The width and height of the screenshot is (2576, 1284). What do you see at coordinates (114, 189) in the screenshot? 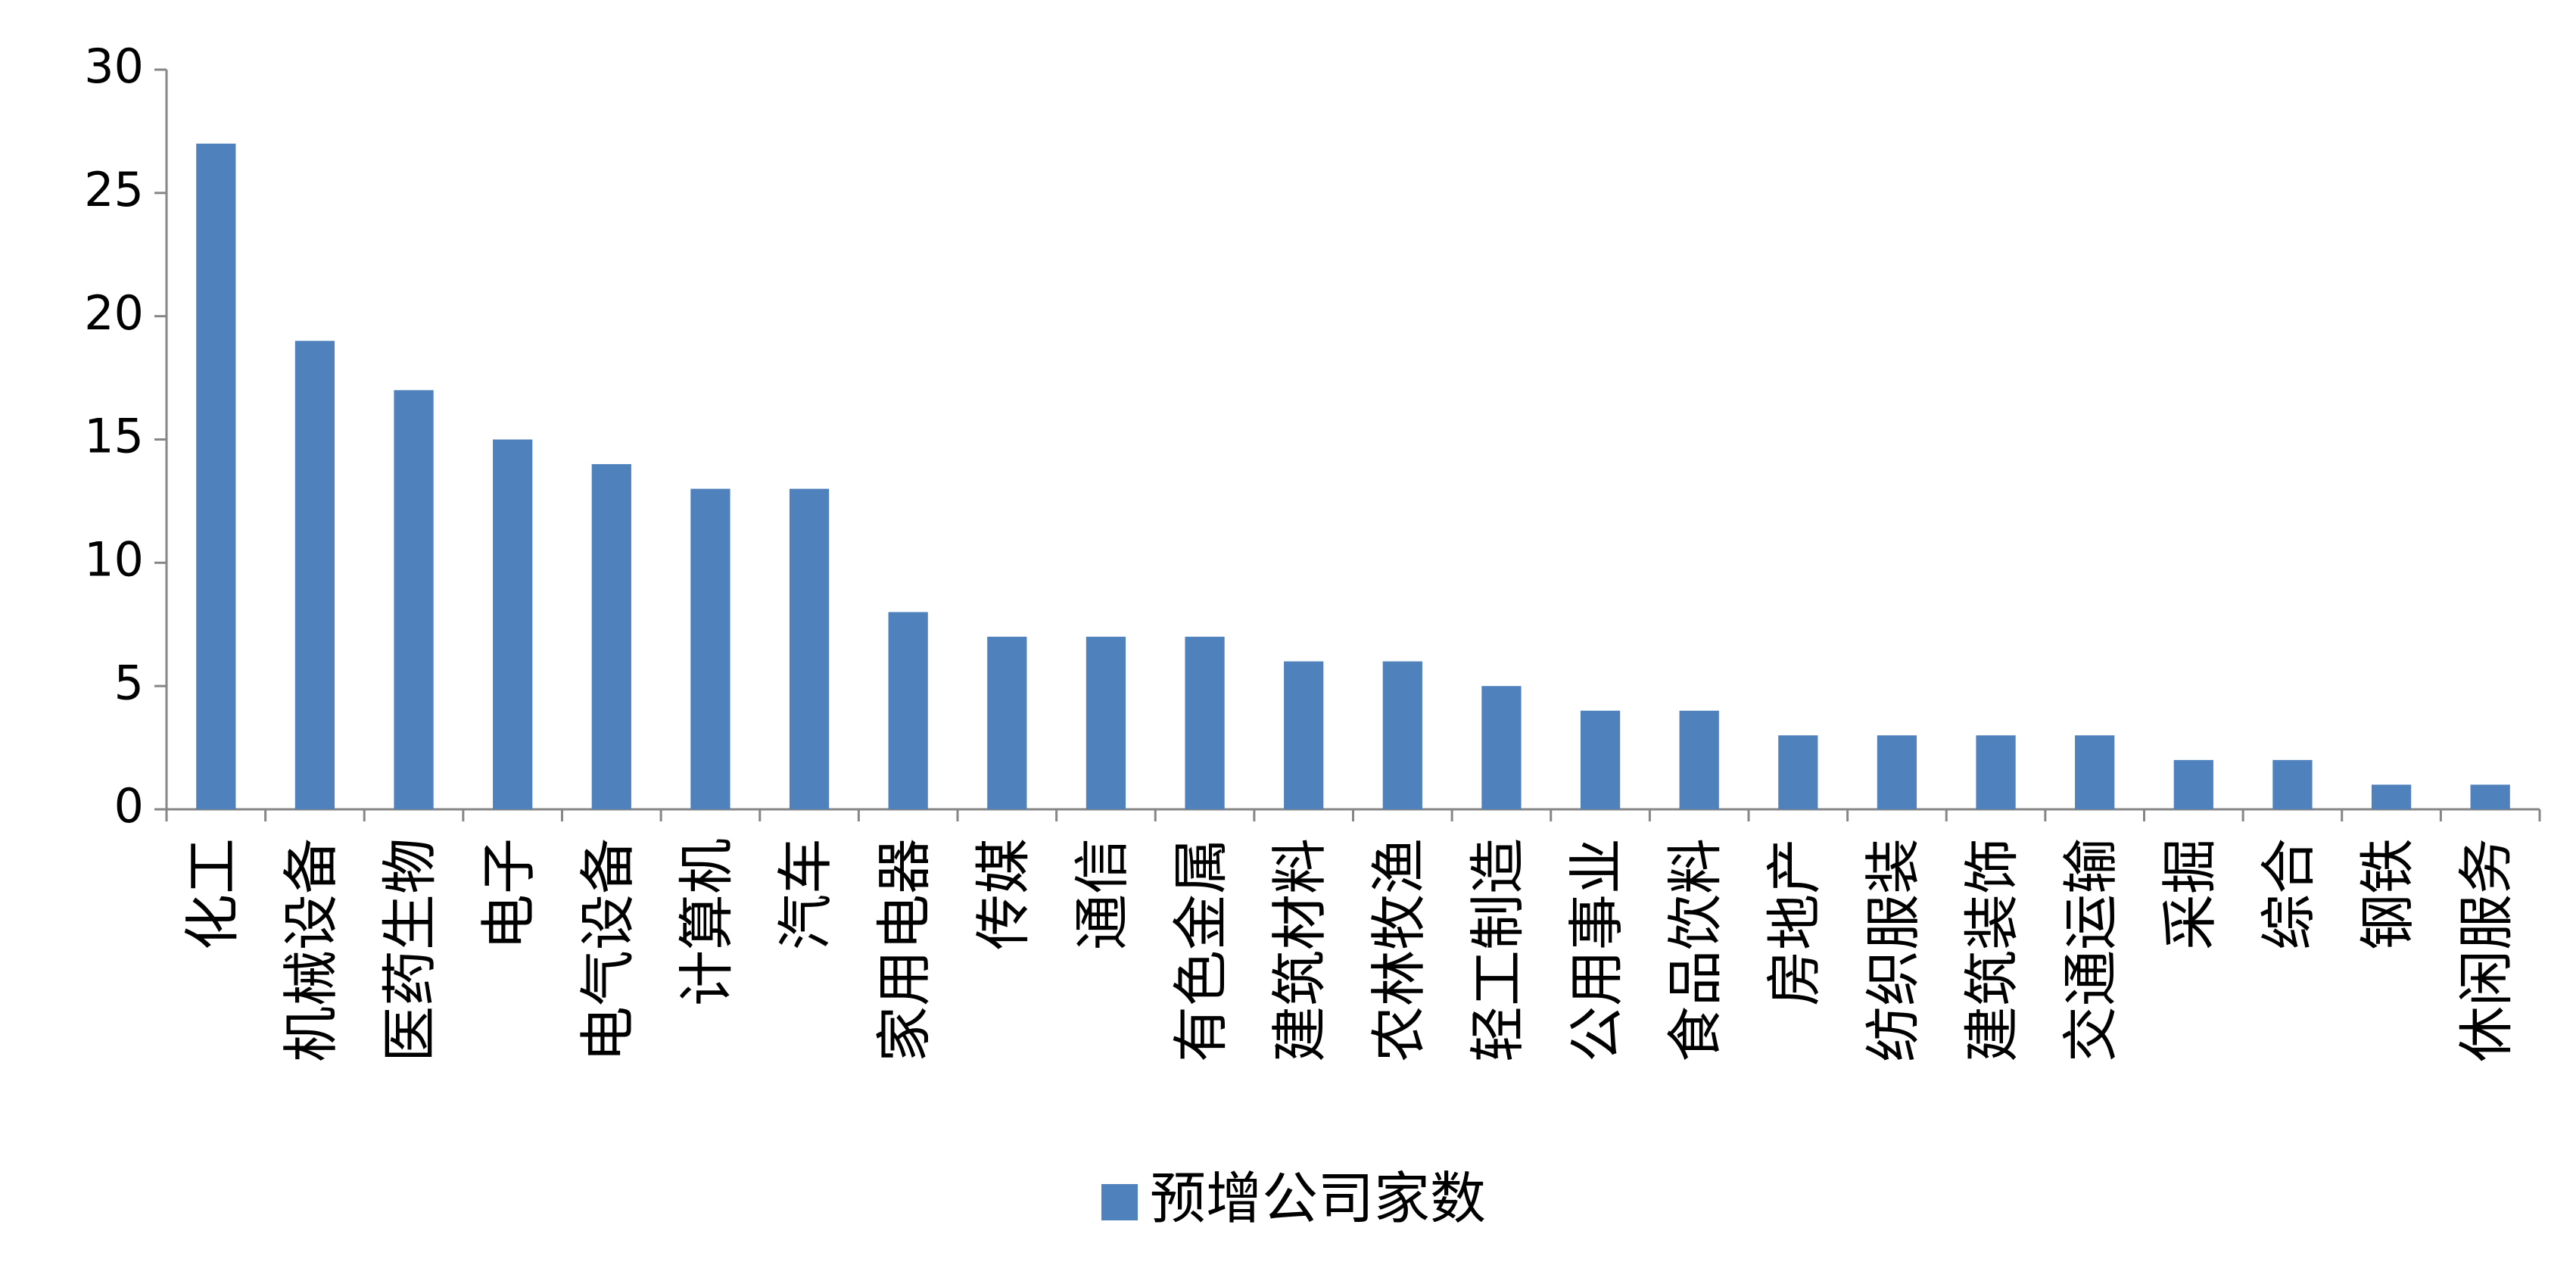
I see `y-tick-label: 25` at bounding box center [114, 189].